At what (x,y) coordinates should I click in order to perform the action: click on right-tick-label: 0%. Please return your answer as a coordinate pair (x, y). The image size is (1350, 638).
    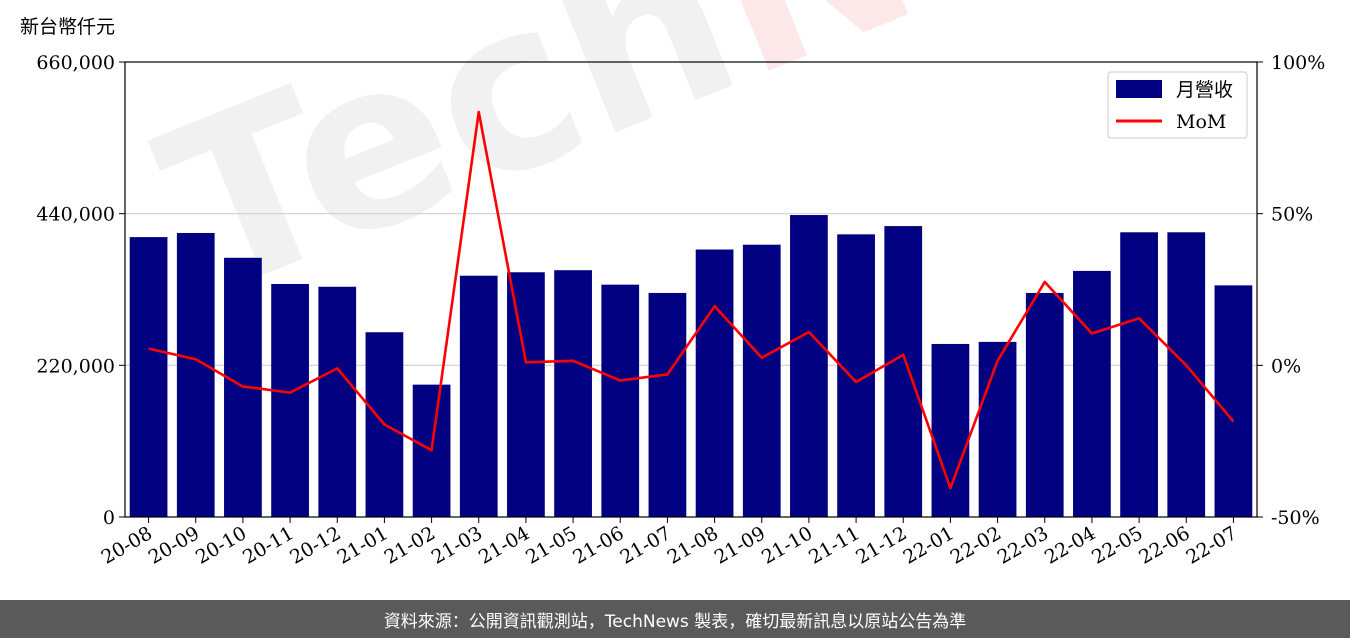
    Looking at the image, I should click on (1286, 366).